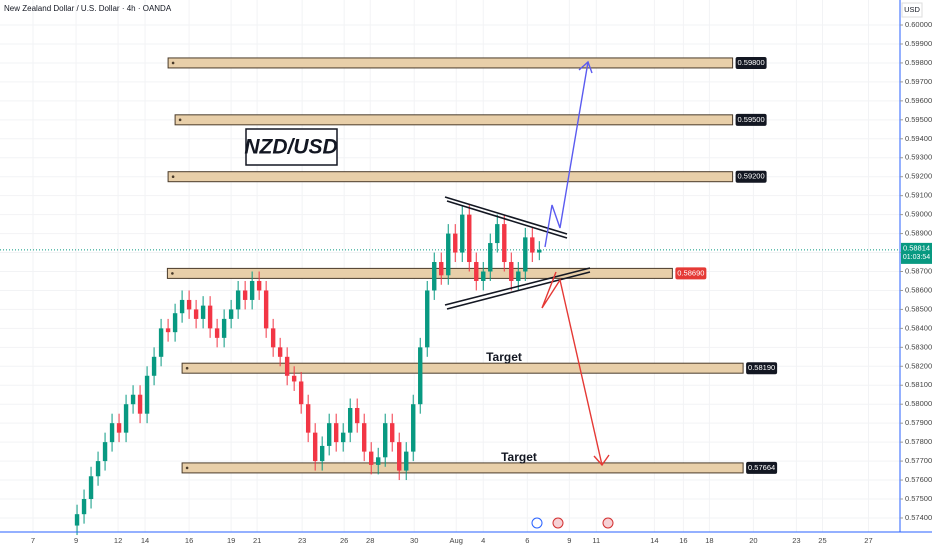  I want to click on y-tick-label: 0.57600, so click(918, 479).